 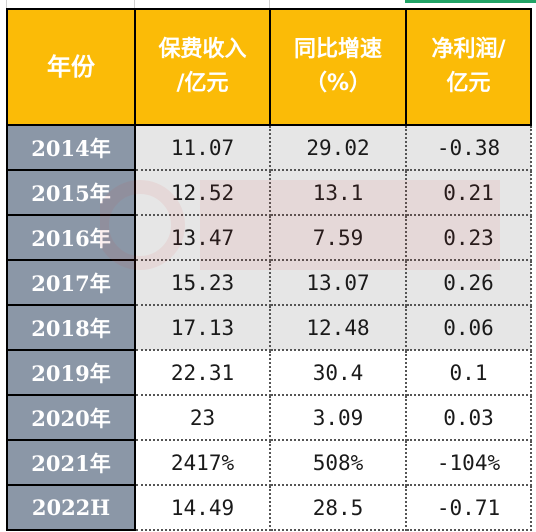 I want to click on growth-cell: 7.59, so click(x=338, y=237).